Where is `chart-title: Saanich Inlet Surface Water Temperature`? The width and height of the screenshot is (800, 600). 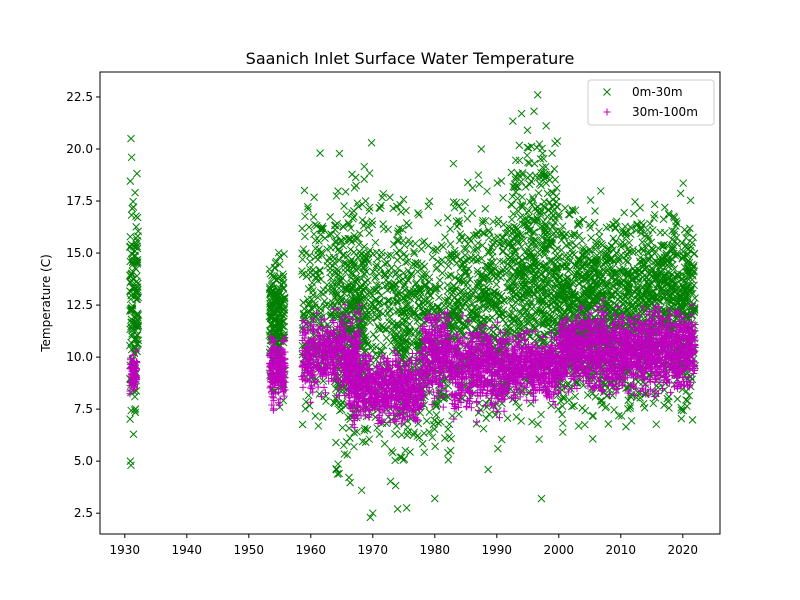
chart-title: Saanich Inlet Surface Water Temperature is located at coordinates (410, 58).